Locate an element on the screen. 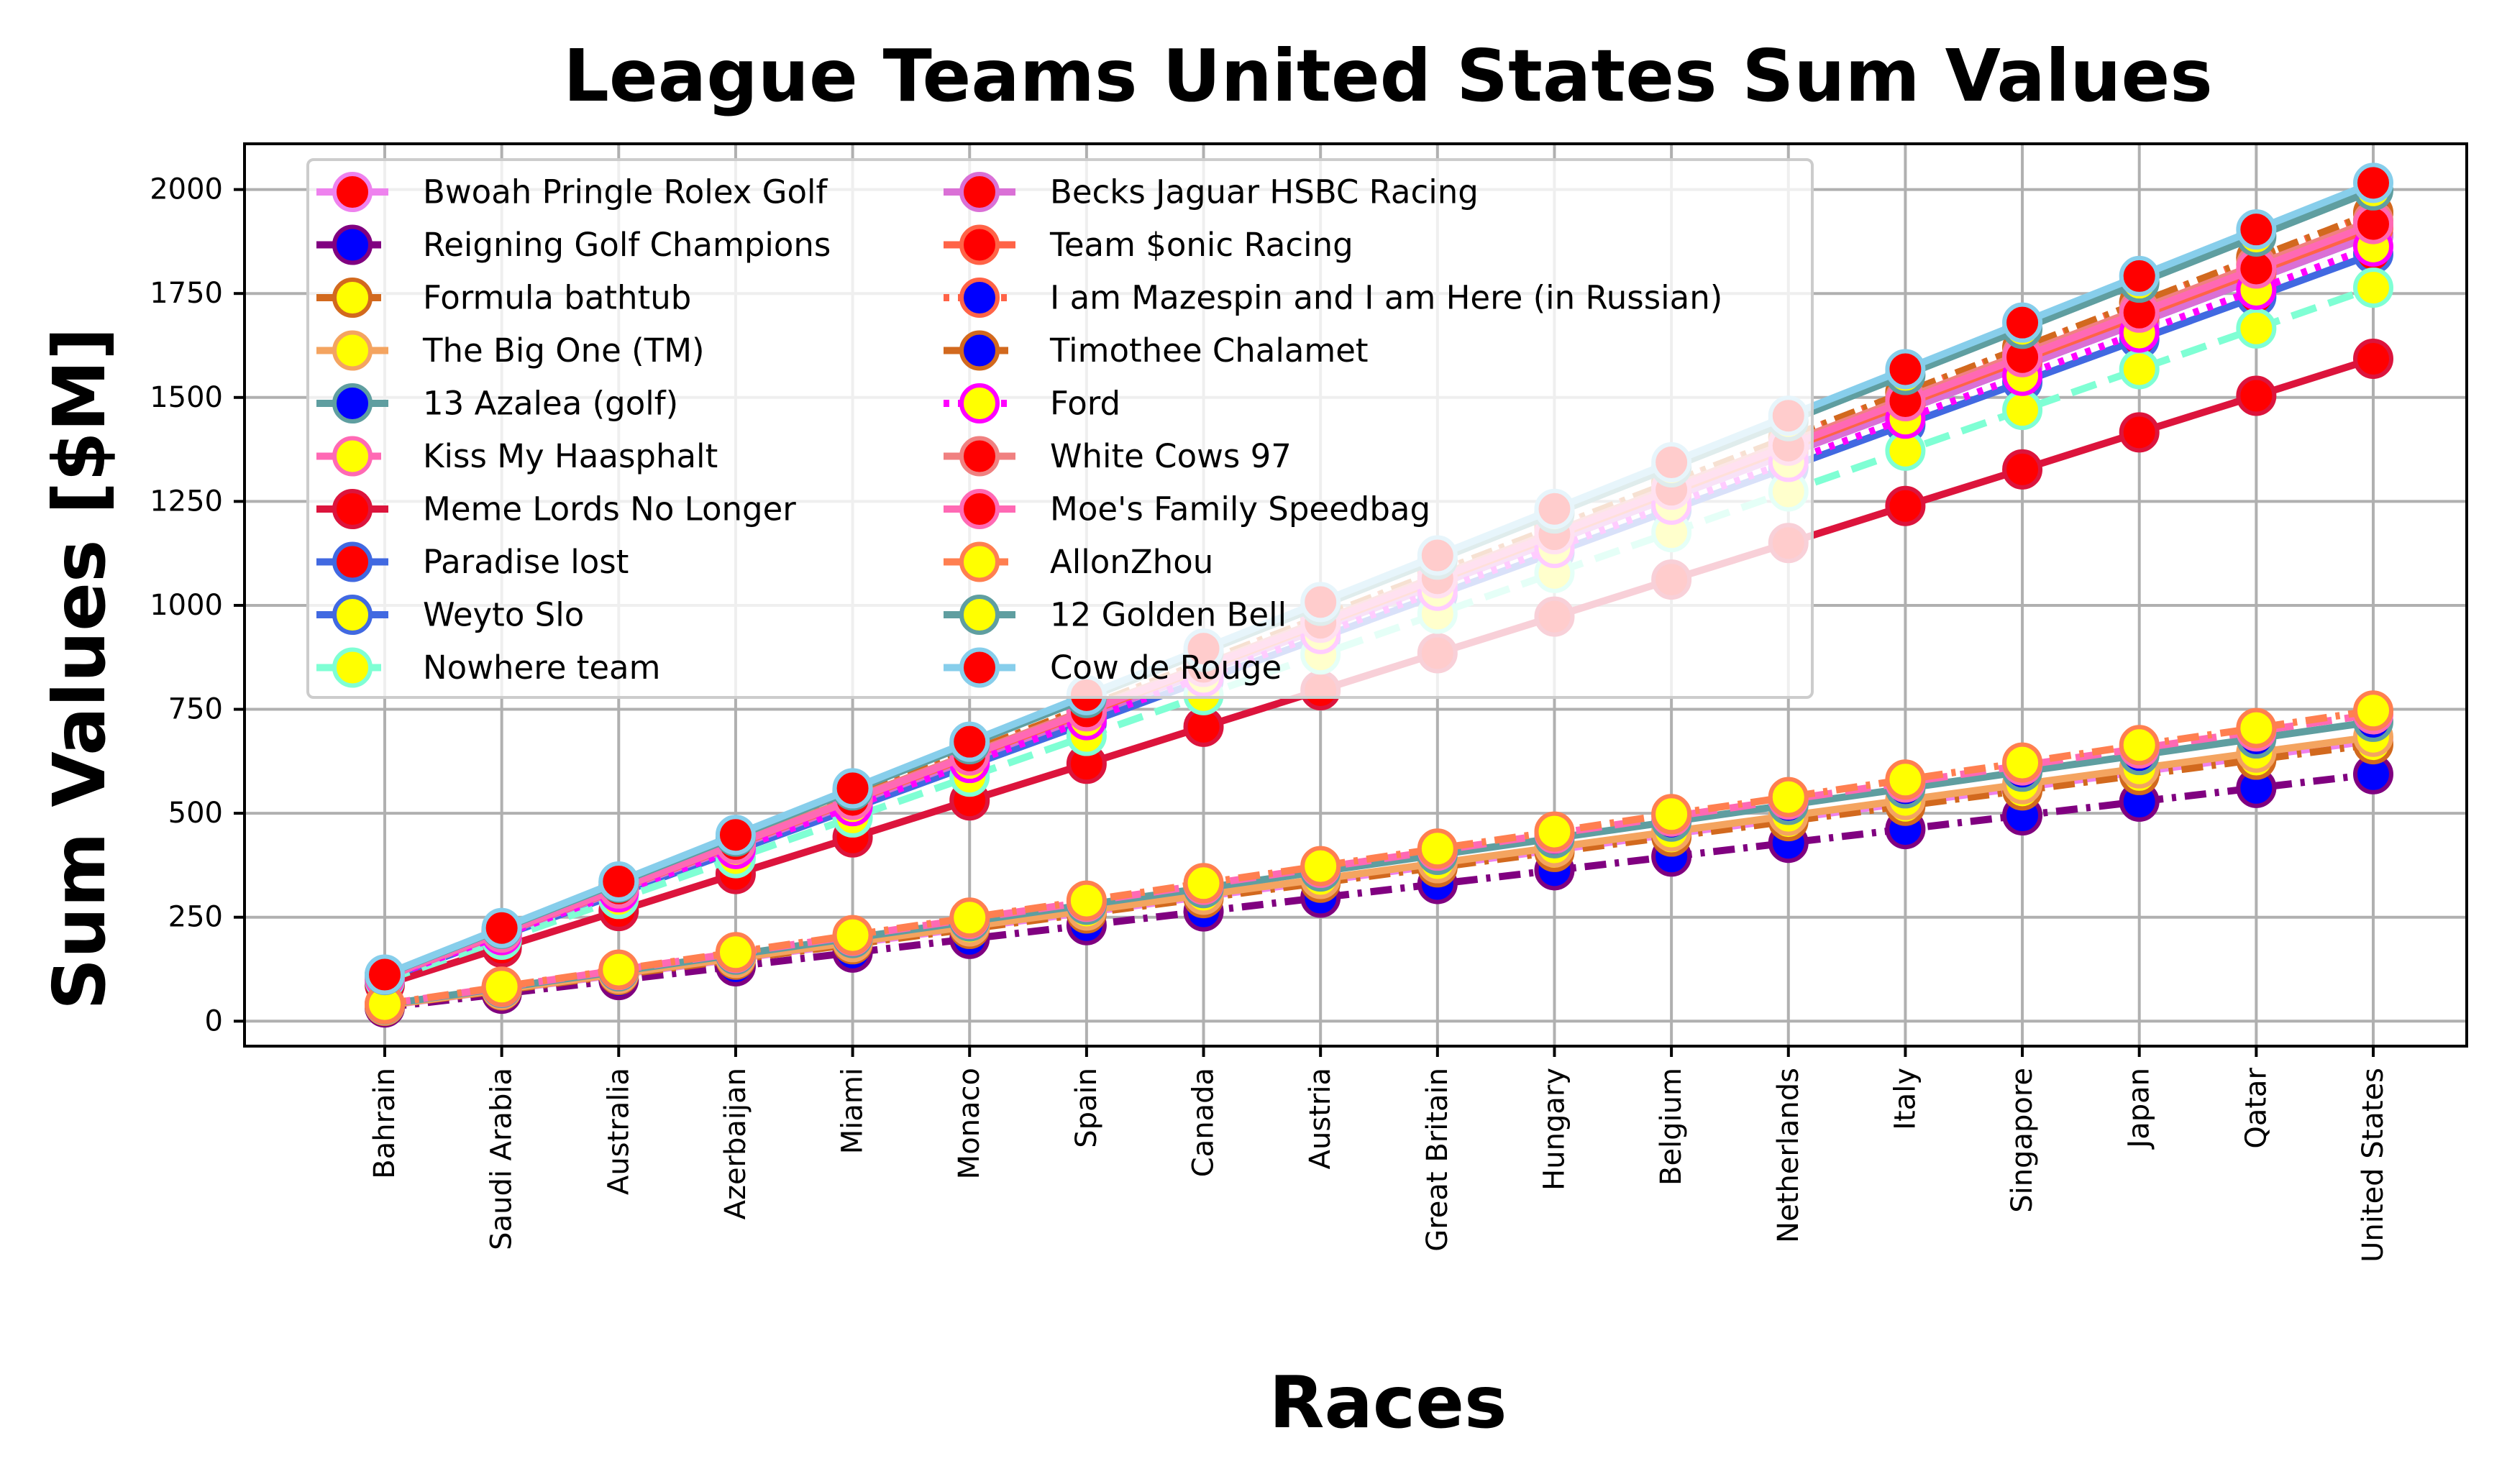 The height and width of the screenshot is (1484, 2507). legend-entry: Reigning Golf Champions is located at coordinates (573, 244).